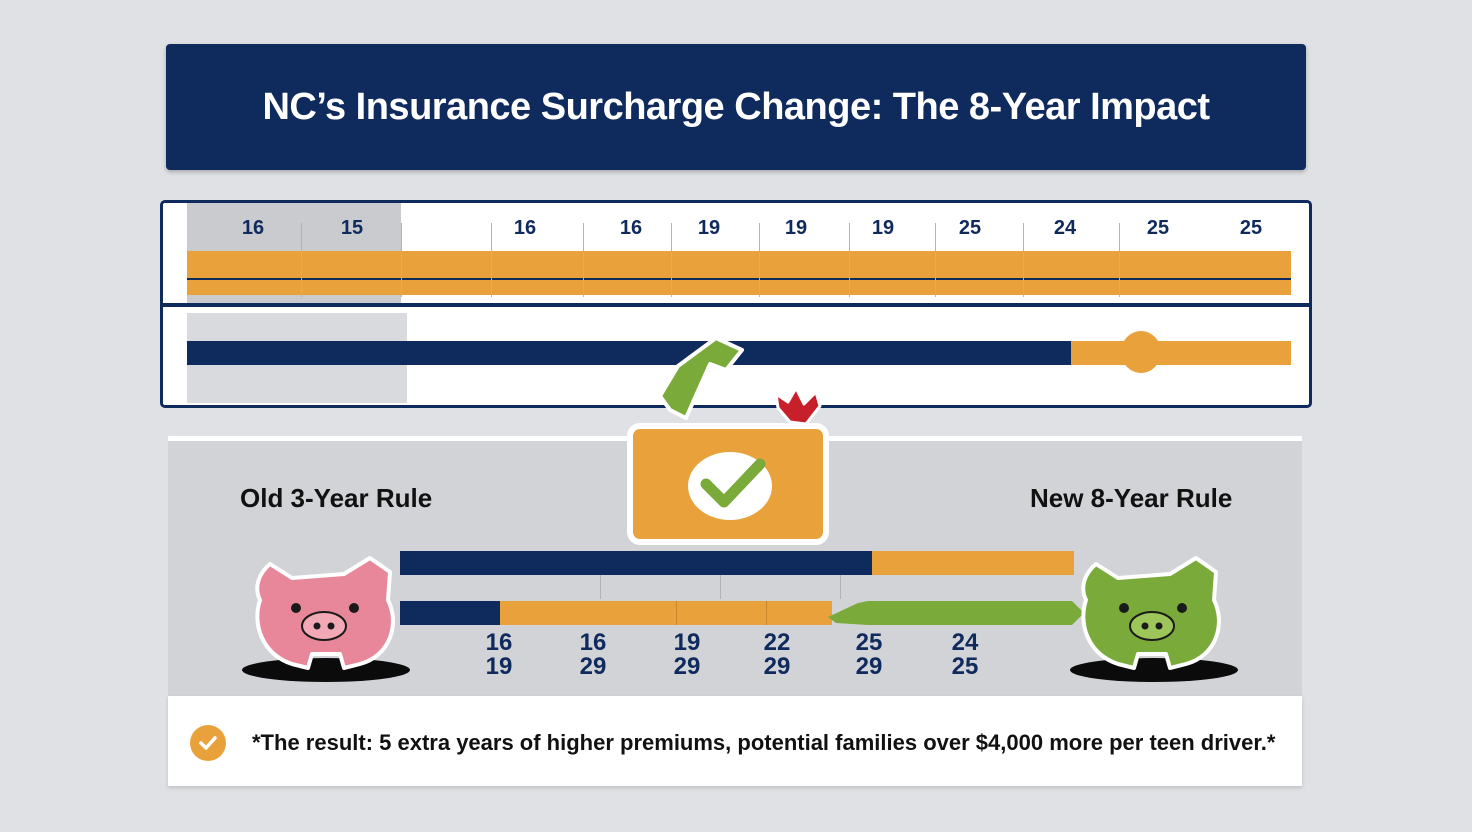  Describe the element at coordinates (352, 228) in the screenshot. I see `timeline-year-label: 15` at that location.